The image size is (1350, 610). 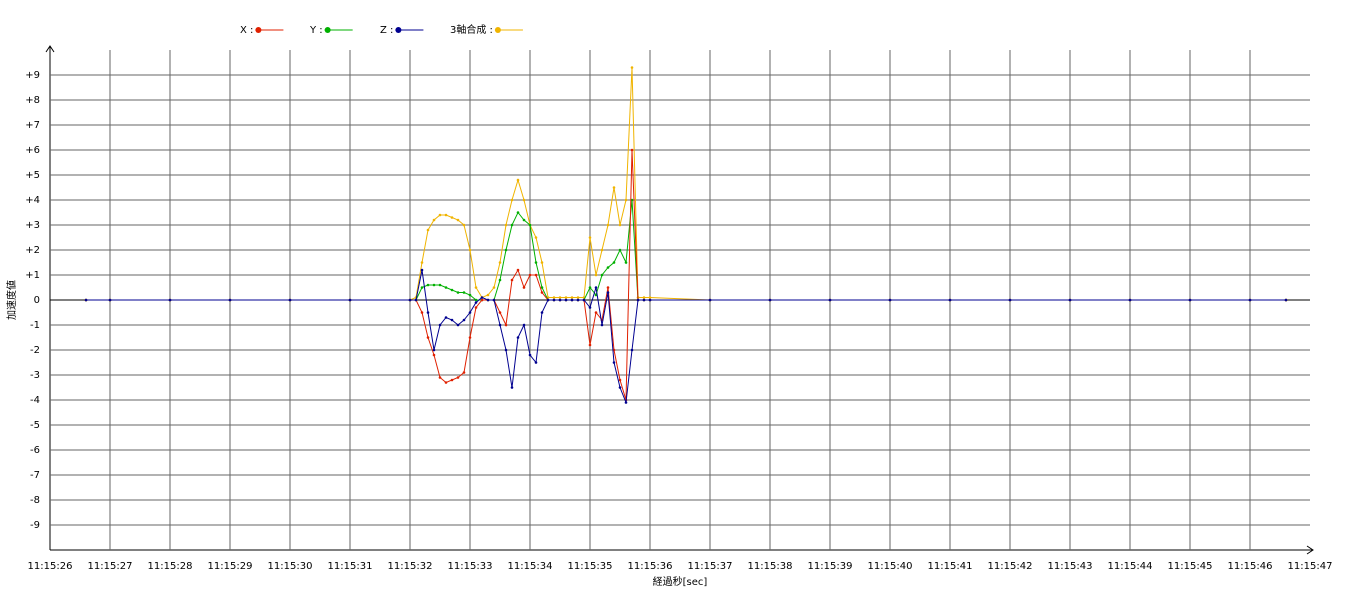 I want to click on x-tick-label: 11:15:32, so click(x=410, y=566).